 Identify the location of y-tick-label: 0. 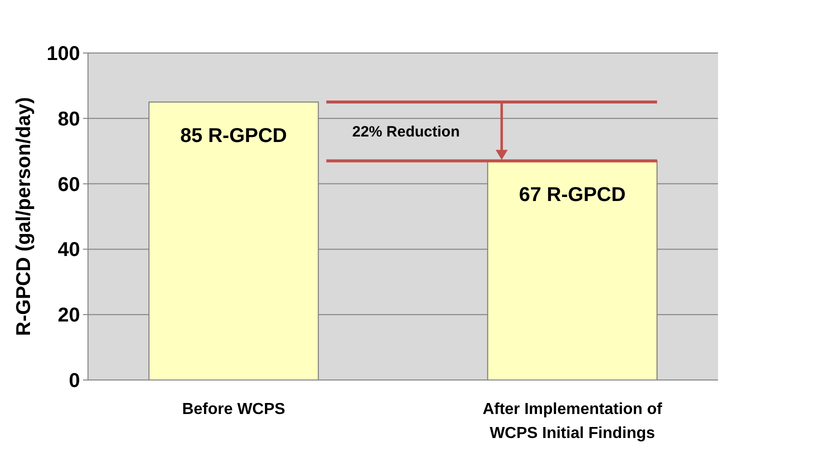
(74, 381).